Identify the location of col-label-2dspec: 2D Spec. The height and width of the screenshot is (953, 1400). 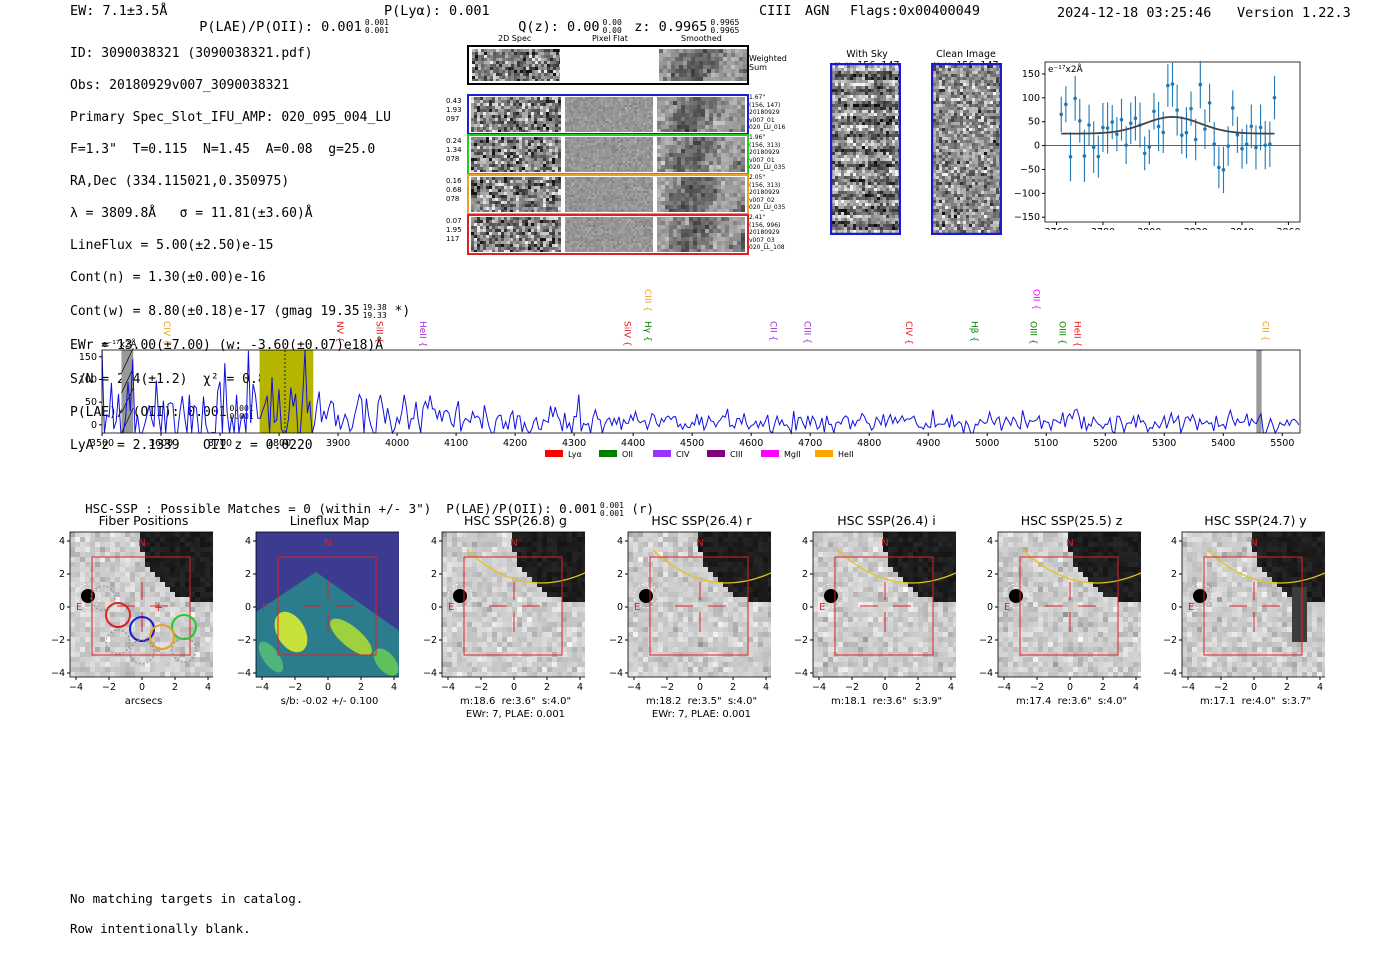
(515, 38).